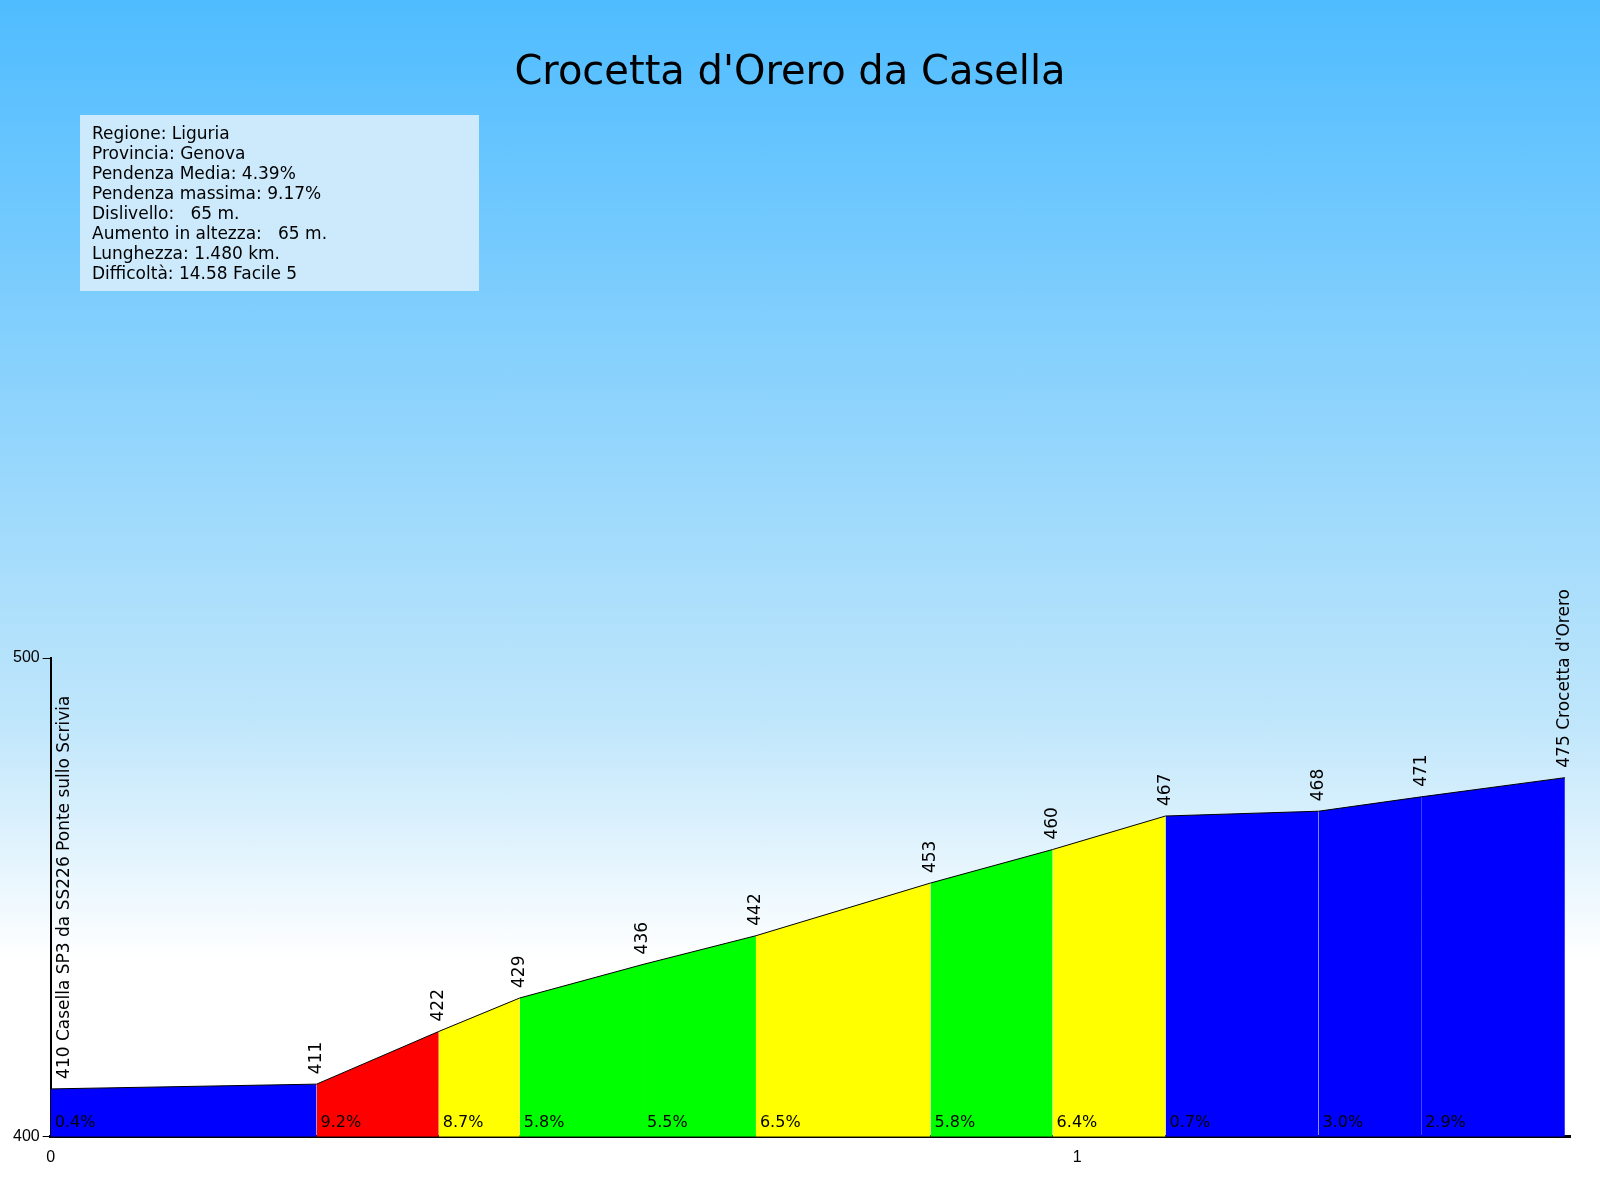 This screenshot has height=1200, width=1600. What do you see at coordinates (75, 1121) in the screenshot?
I see `series-label: 0.4%` at bounding box center [75, 1121].